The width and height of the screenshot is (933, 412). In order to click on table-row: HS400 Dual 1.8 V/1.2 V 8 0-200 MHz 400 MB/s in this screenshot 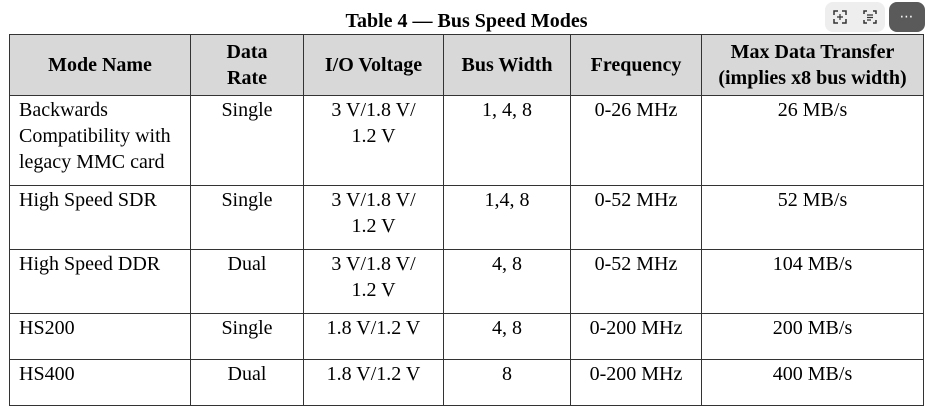, I will do `click(466, 382)`.